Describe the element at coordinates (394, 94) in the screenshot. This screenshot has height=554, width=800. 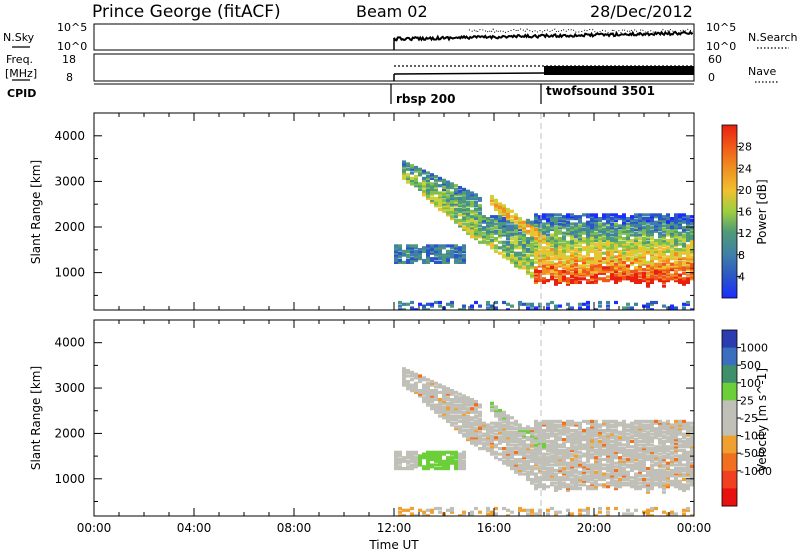
I see `cpid-segments: rbsp 200 twofsound 3501` at that location.